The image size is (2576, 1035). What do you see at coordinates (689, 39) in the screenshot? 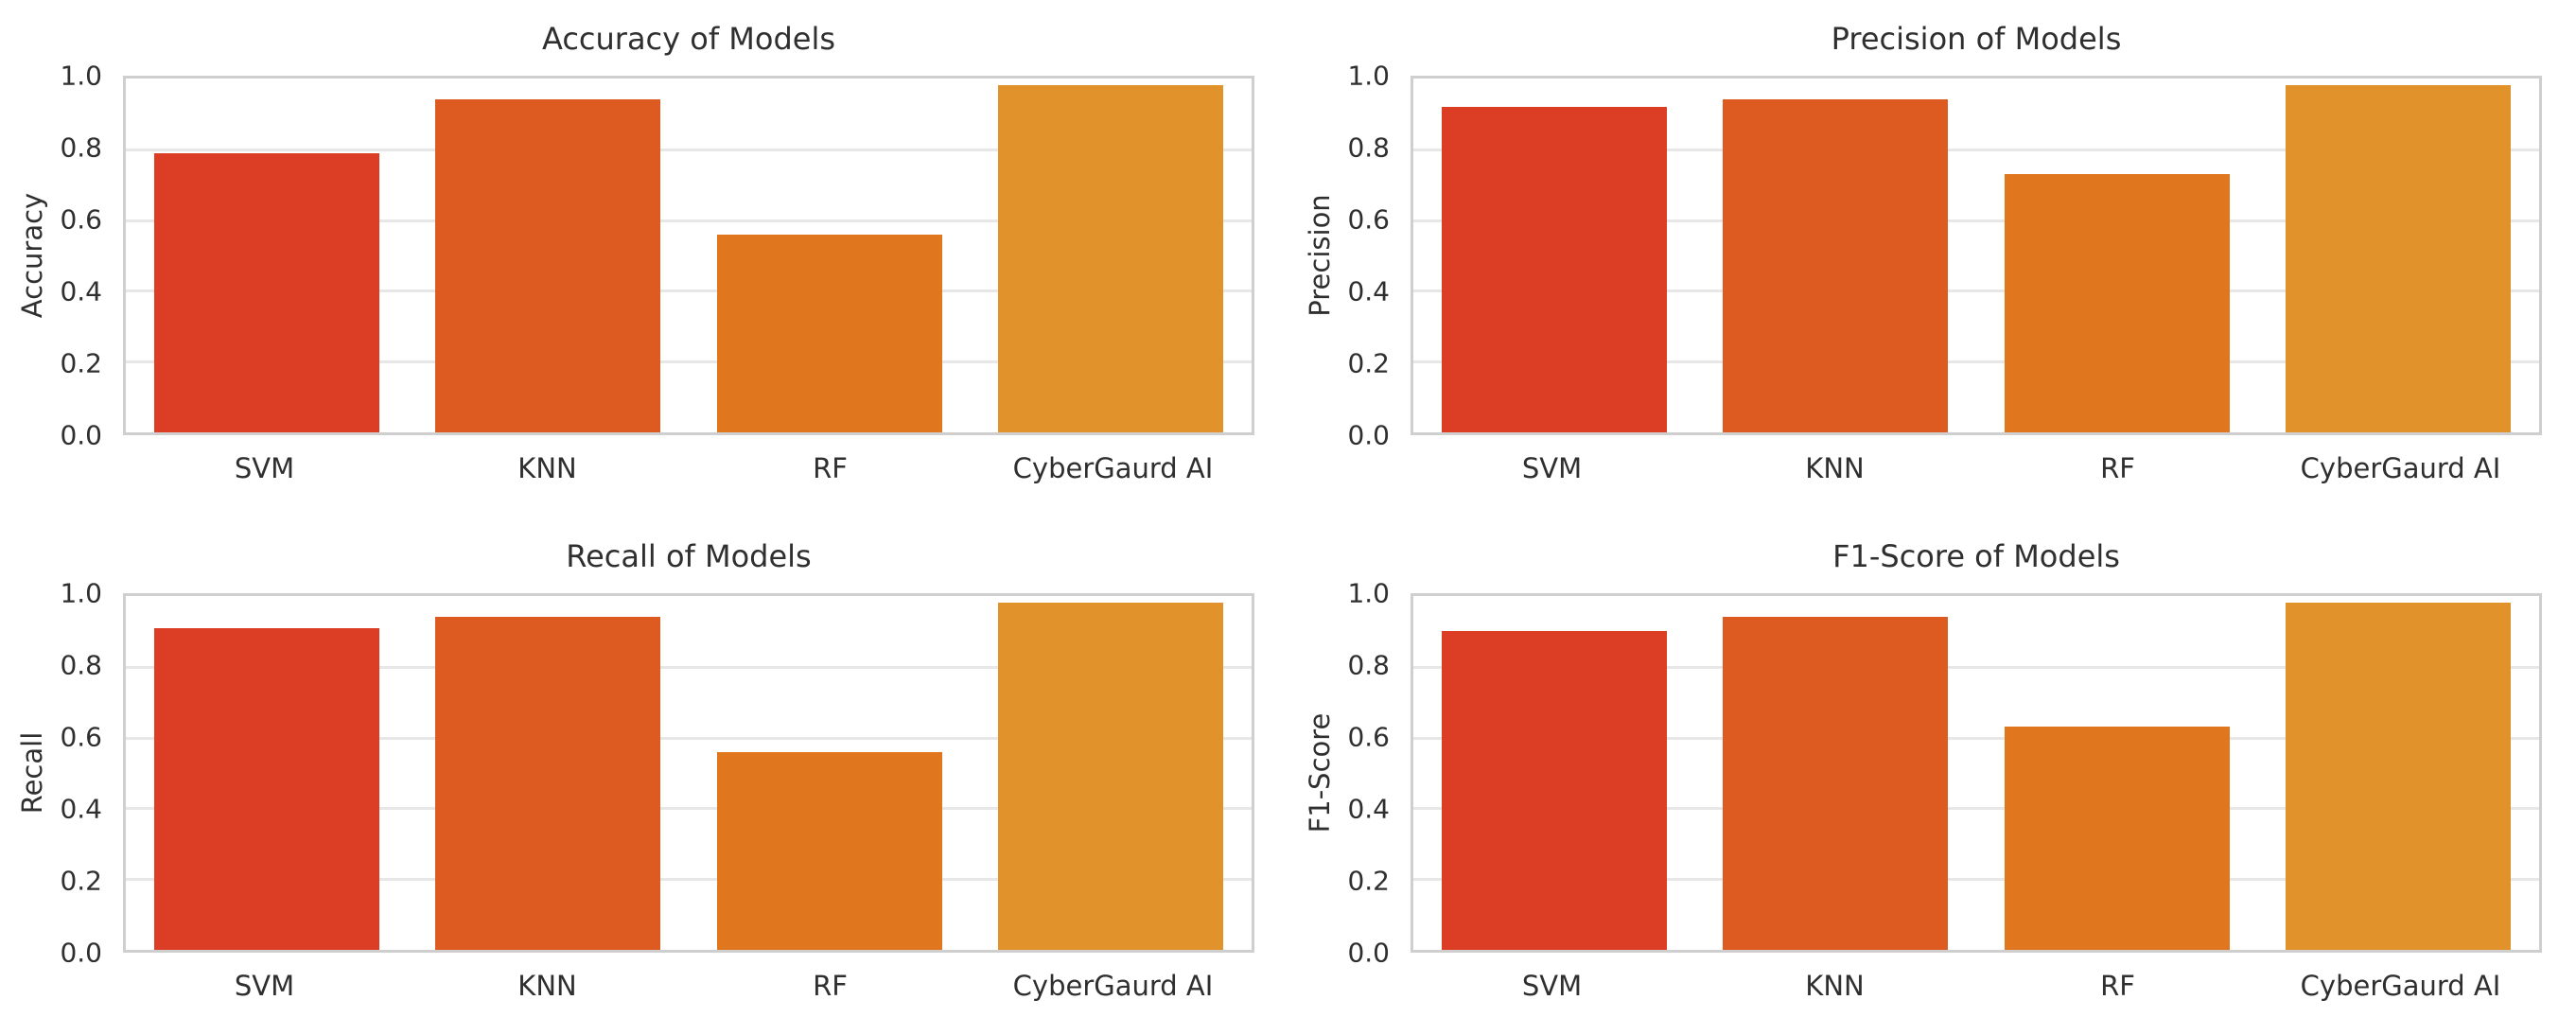
I see `chart-title: Accuracy of Models` at bounding box center [689, 39].